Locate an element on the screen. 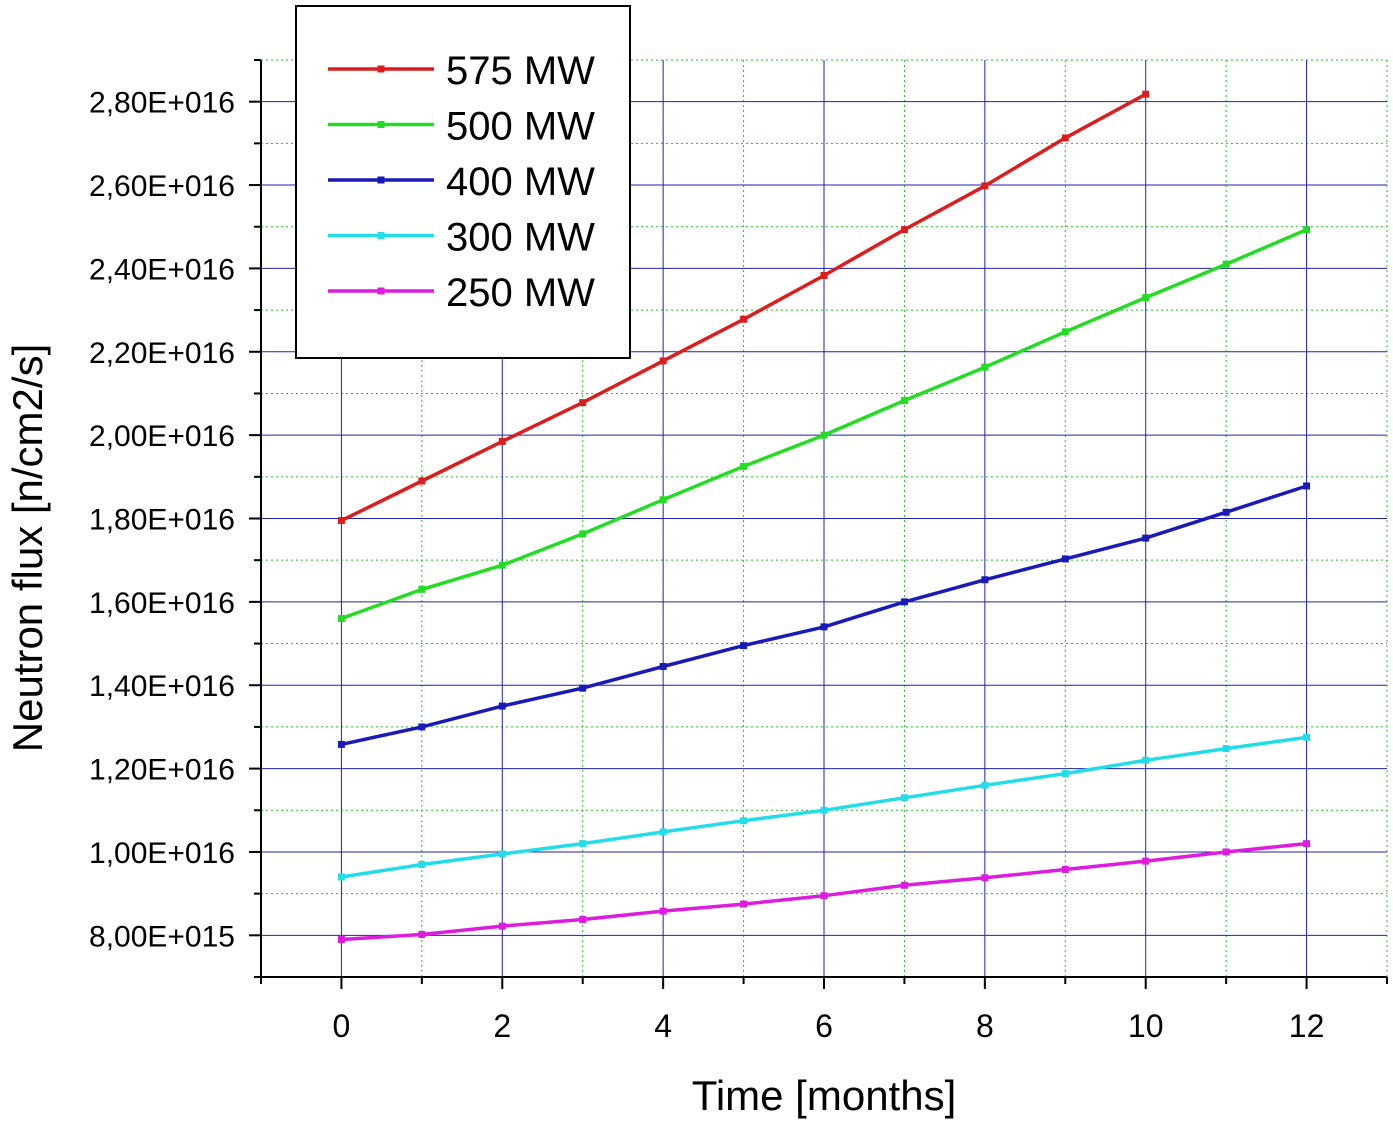 The width and height of the screenshot is (1393, 1124). legend: 575 MW 500 MW 400 MW 300 MW 250 MW is located at coordinates (463, 182).